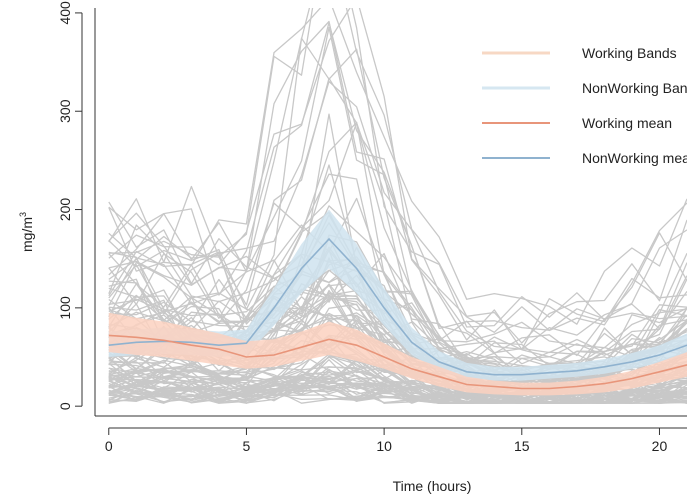 The image size is (687, 502). I want to click on x-tick-label: 10, so click(384, 446).